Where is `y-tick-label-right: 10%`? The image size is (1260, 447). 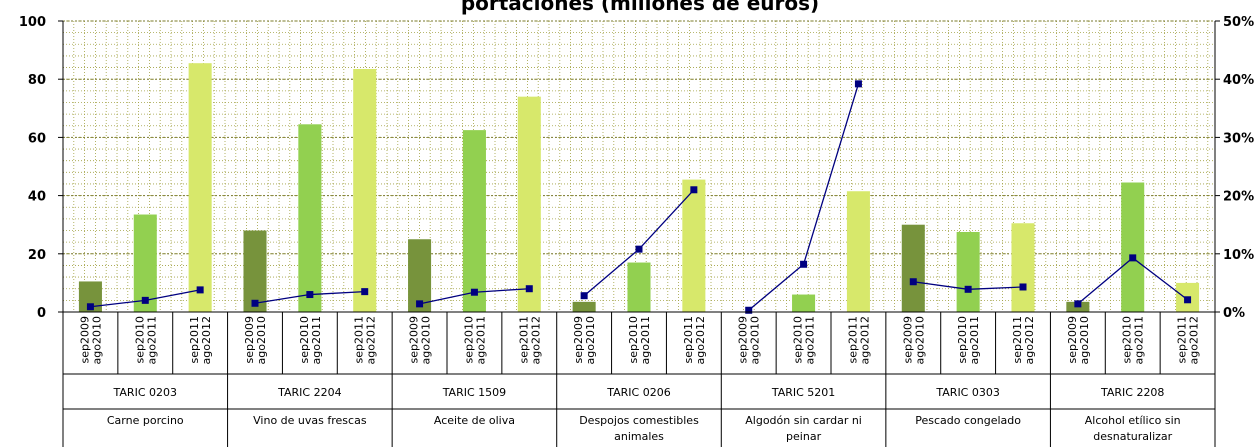
y-tick-label-right: 10% is located at coordinates (1238, 255).